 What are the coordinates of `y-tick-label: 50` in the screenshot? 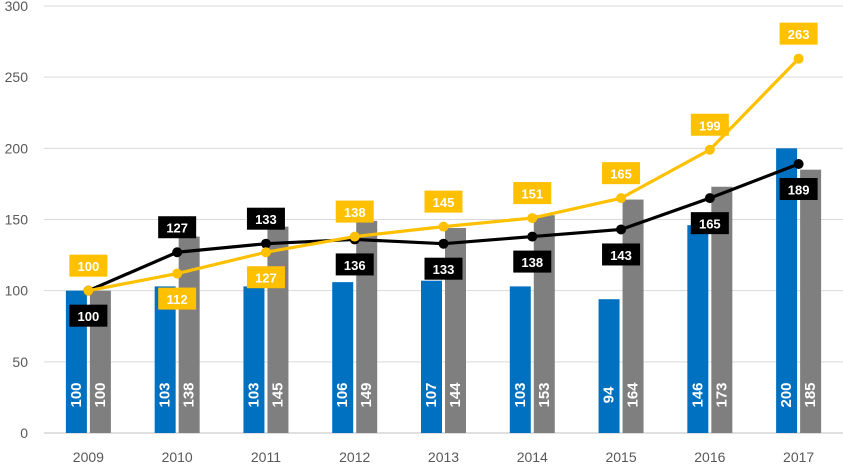 It's located at (20, 362).